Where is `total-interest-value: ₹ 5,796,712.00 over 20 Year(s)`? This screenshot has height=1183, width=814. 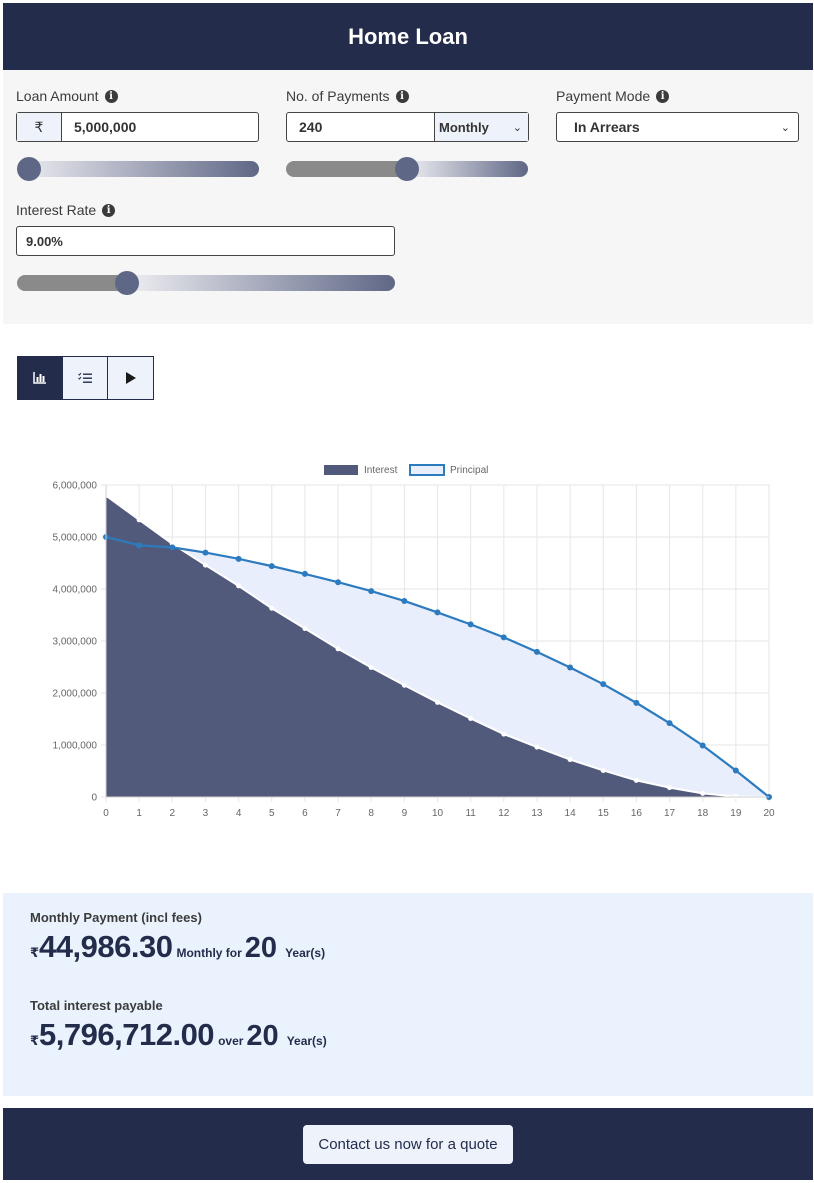 total-interest-value: ₹ 5,796,712.00 over 20 Year(s) is located at coordinates (178, 1034).